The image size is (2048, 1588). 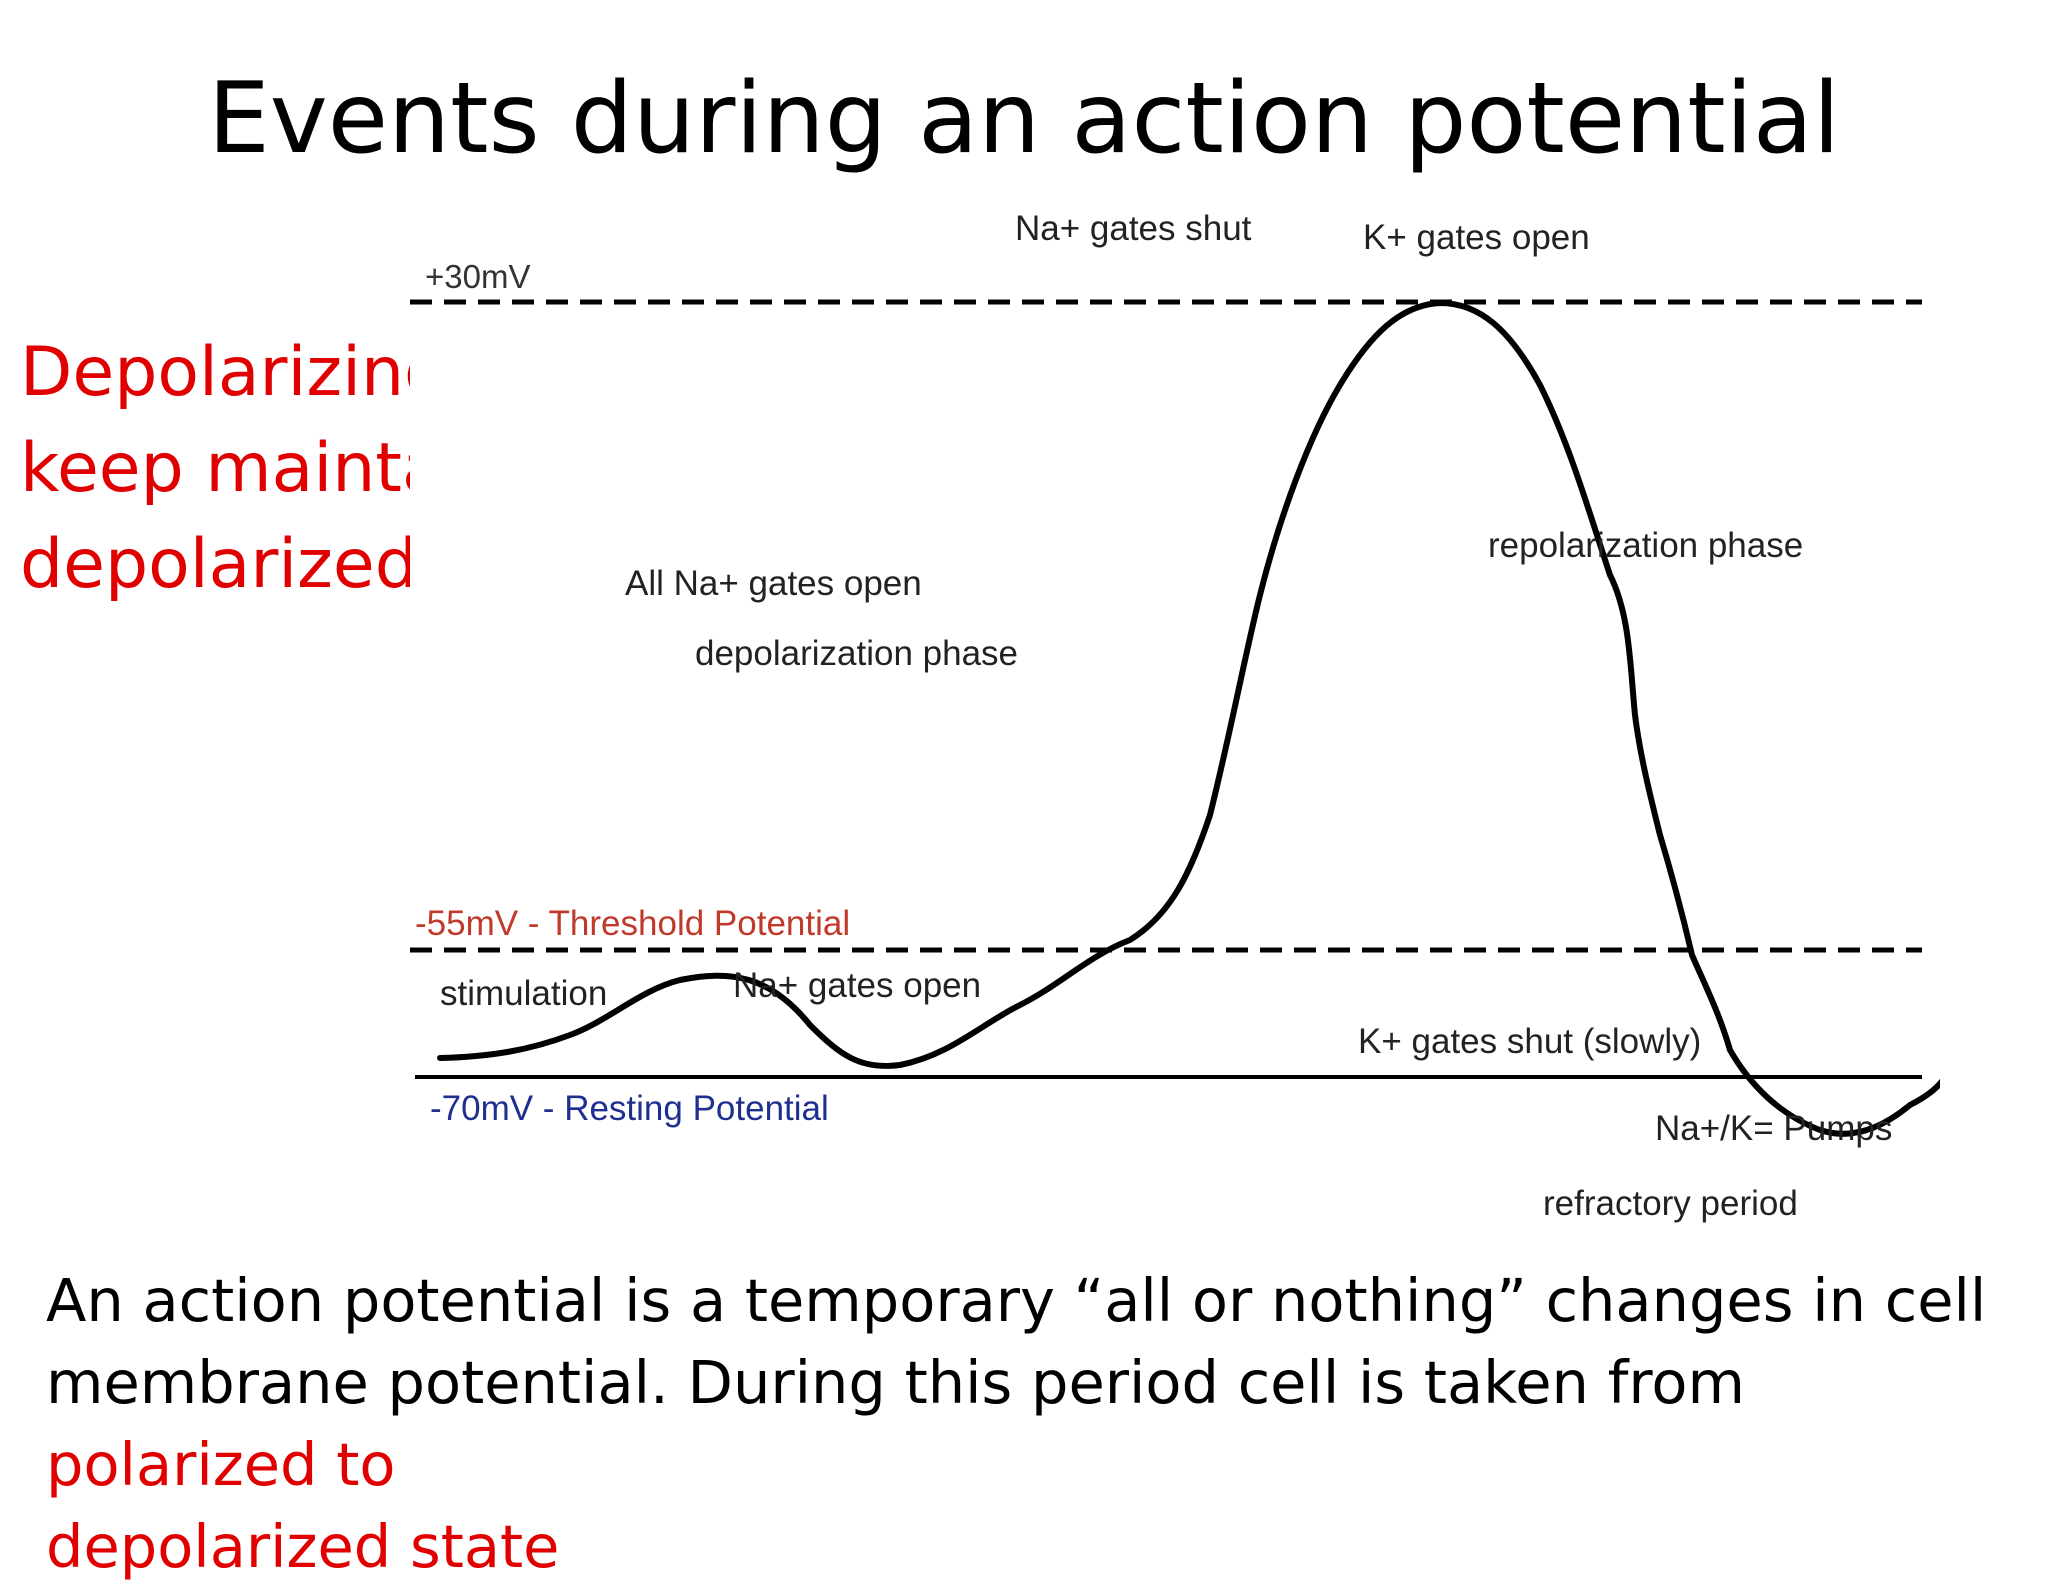 What do you see at coordinates (477, 276) in the screenshot?
I see `plus30-label: +30mV` at bounding box center [477, 276].